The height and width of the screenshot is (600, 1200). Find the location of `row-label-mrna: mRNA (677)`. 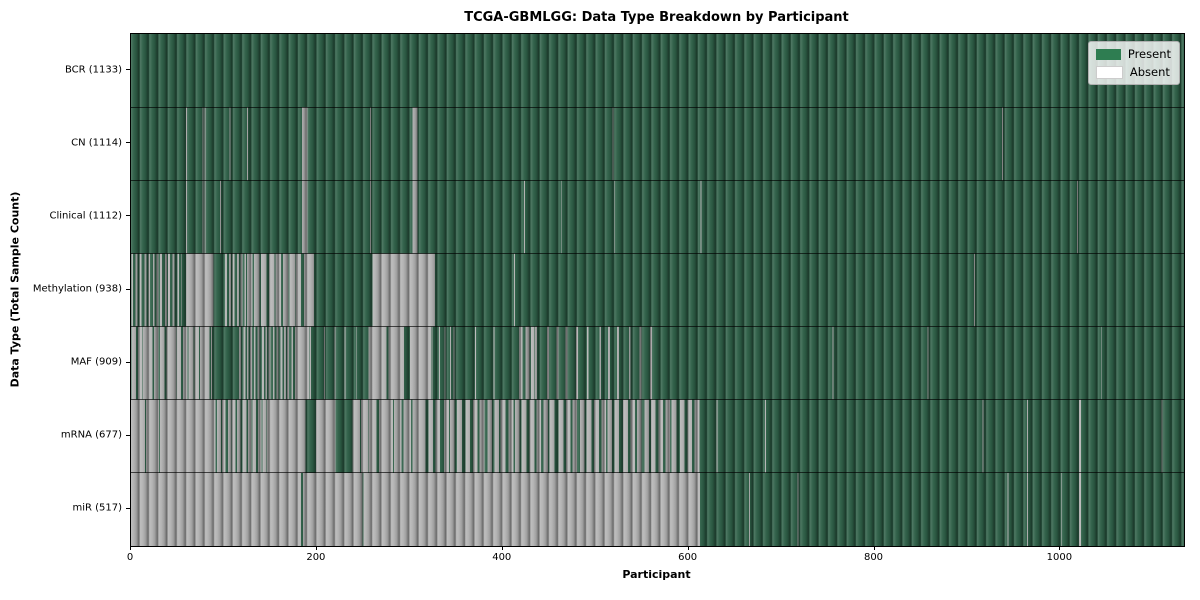

row-label-mrna: mRNA (677) is located at coordinates (91, 435).